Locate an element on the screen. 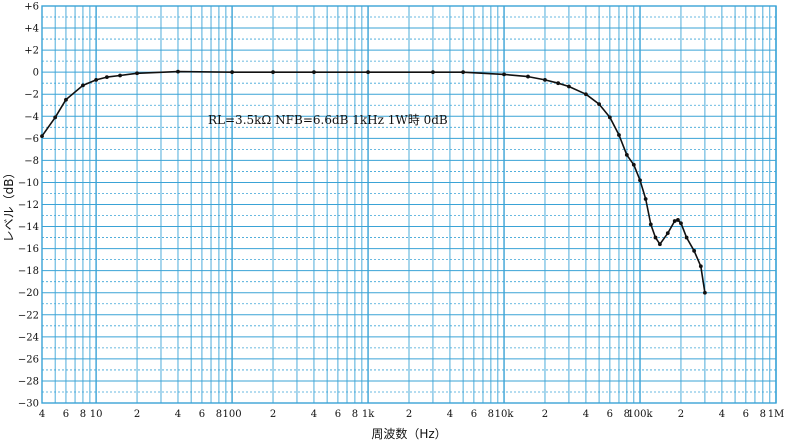 This screenshot has width=790, height=442. y-tick-label: +4 is located at coordinates (31, 29).